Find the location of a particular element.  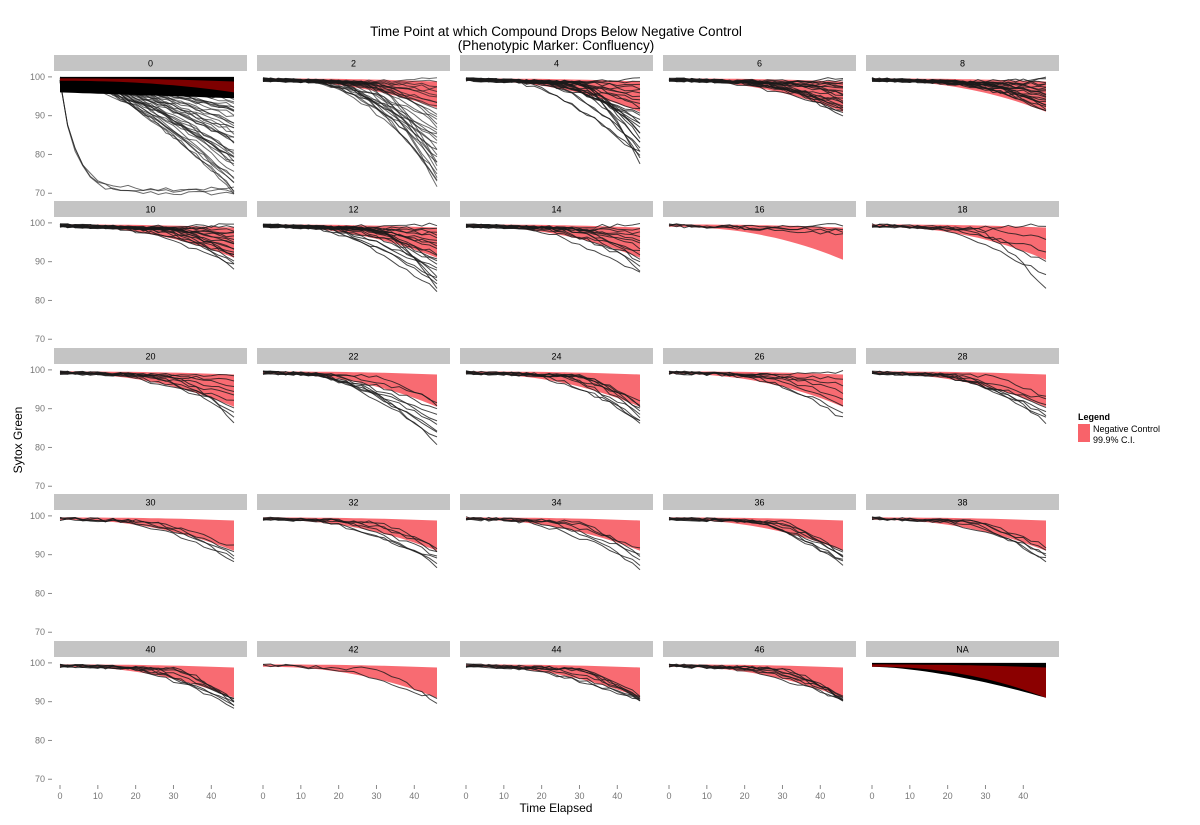

facet-strip-label: 32 is located at coordinates (353, 503).